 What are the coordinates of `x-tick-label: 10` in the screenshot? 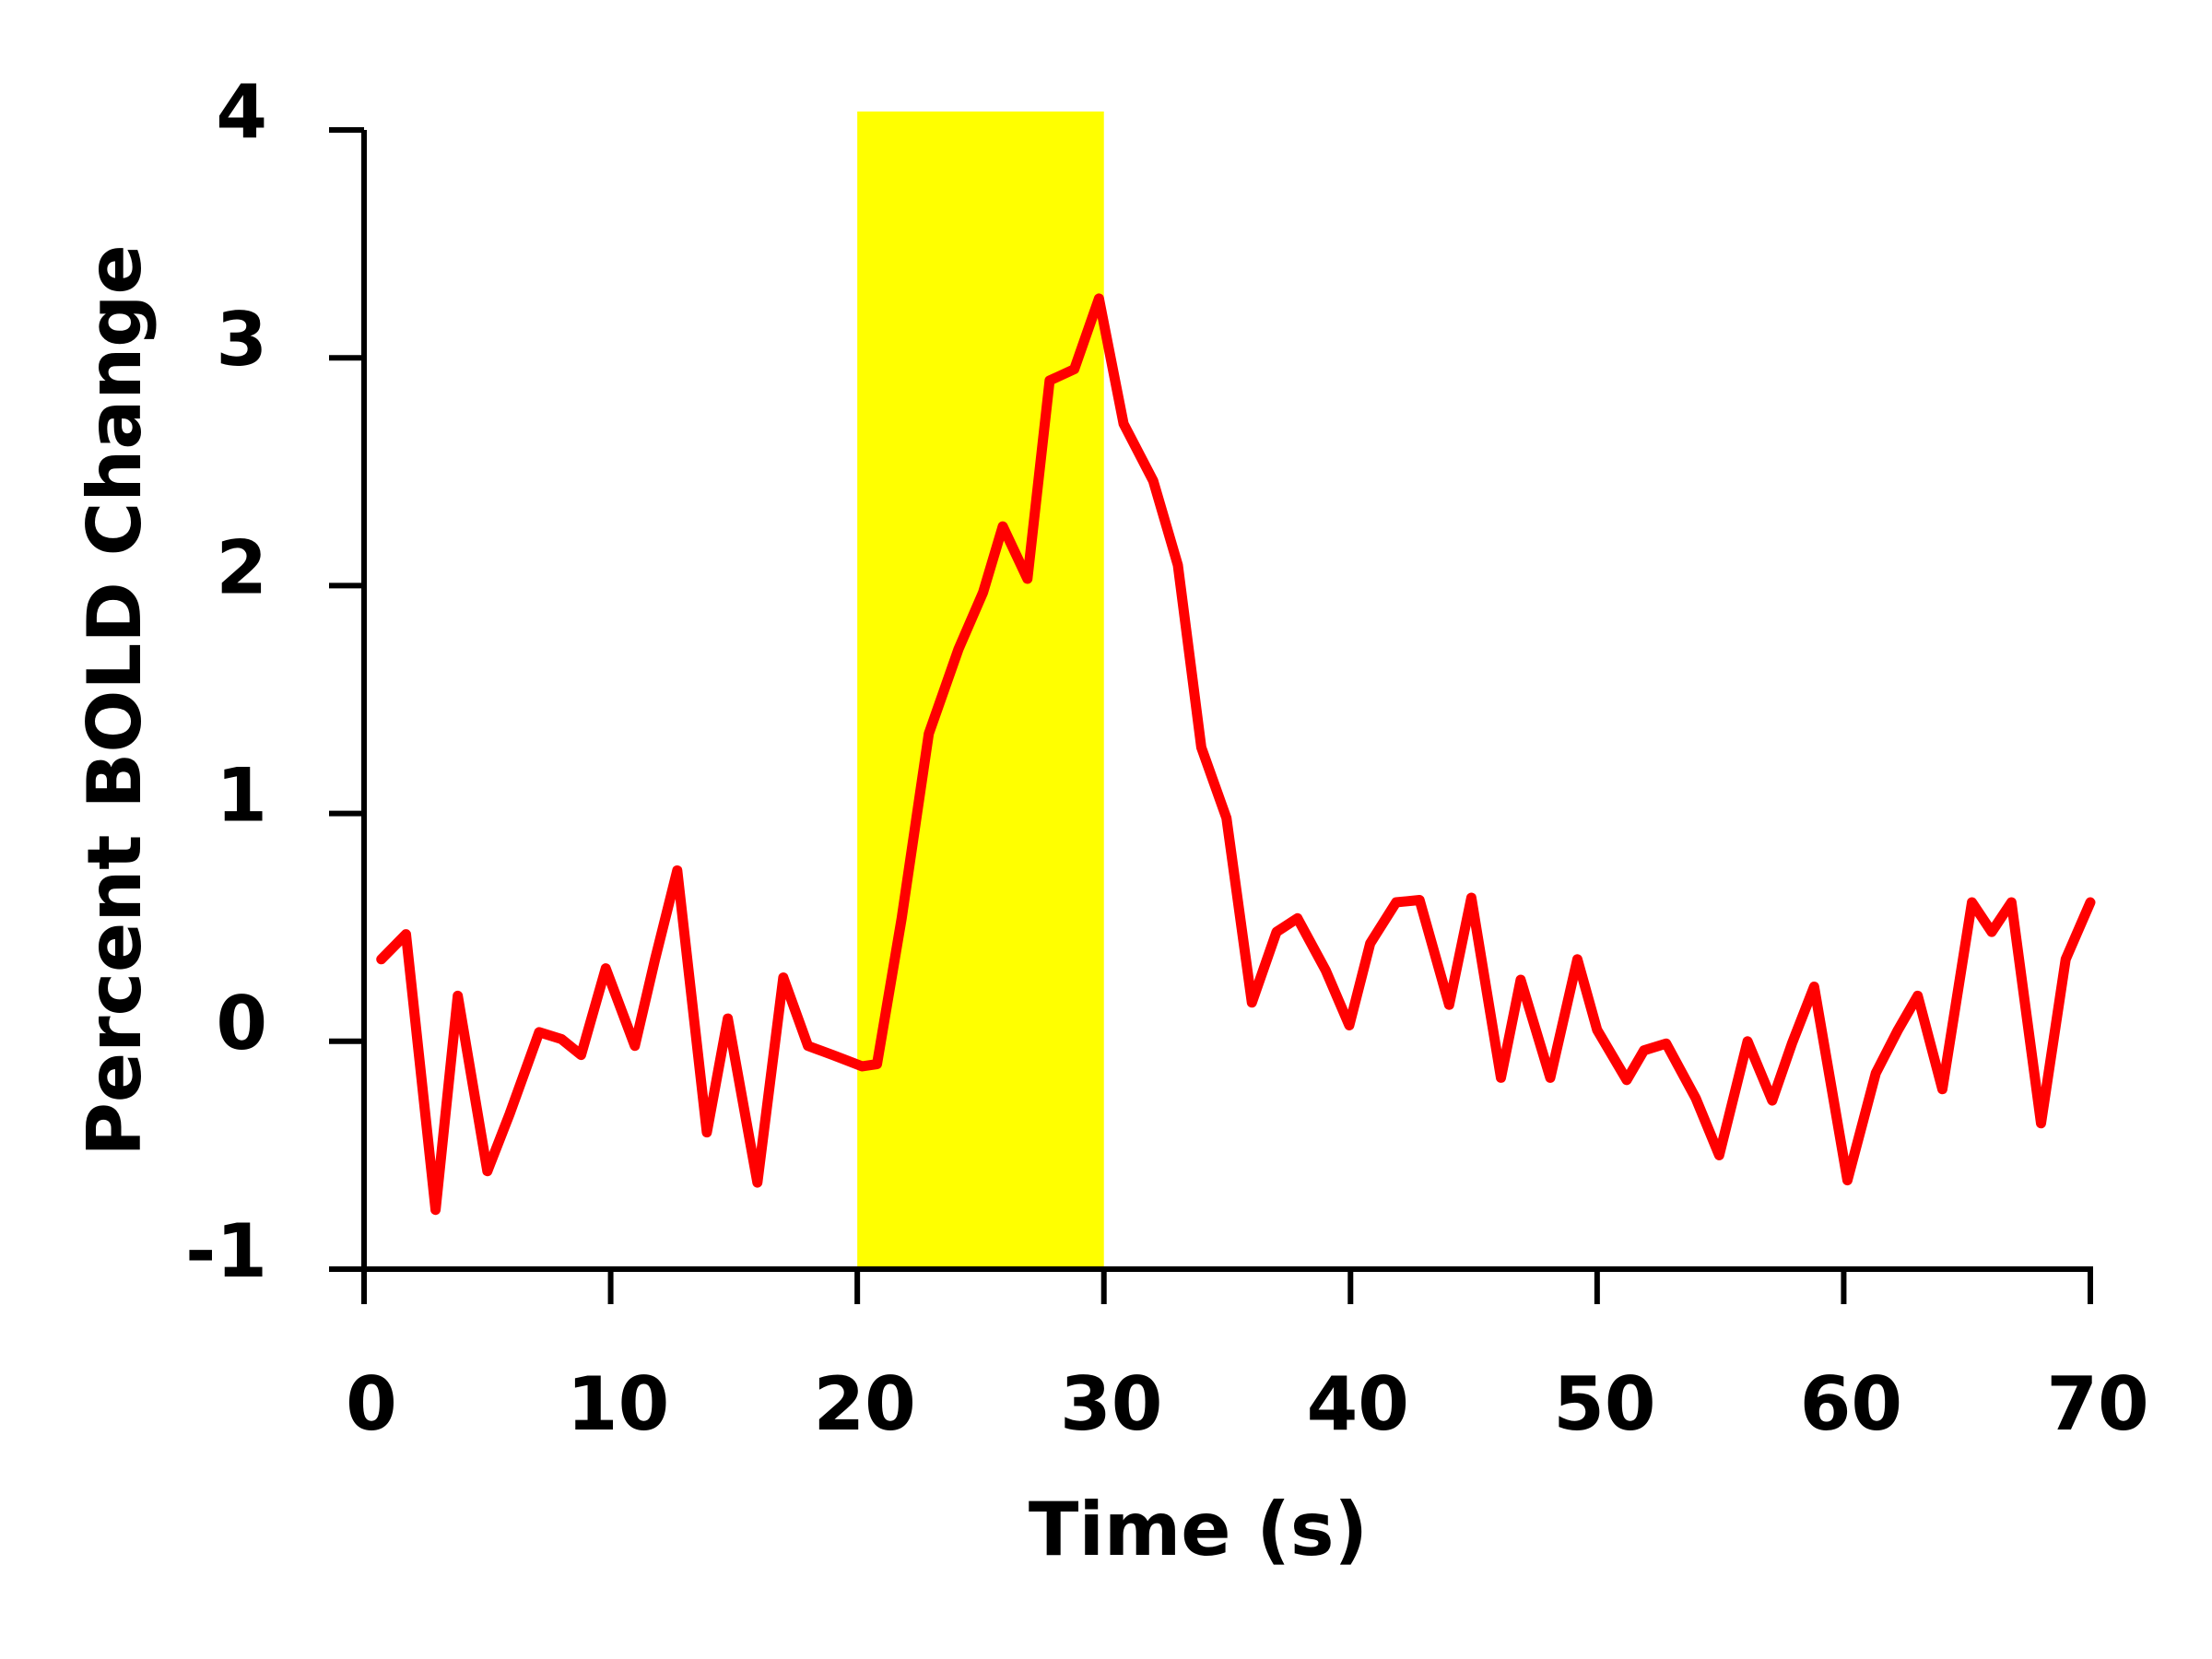 It's located at (618, 1404).